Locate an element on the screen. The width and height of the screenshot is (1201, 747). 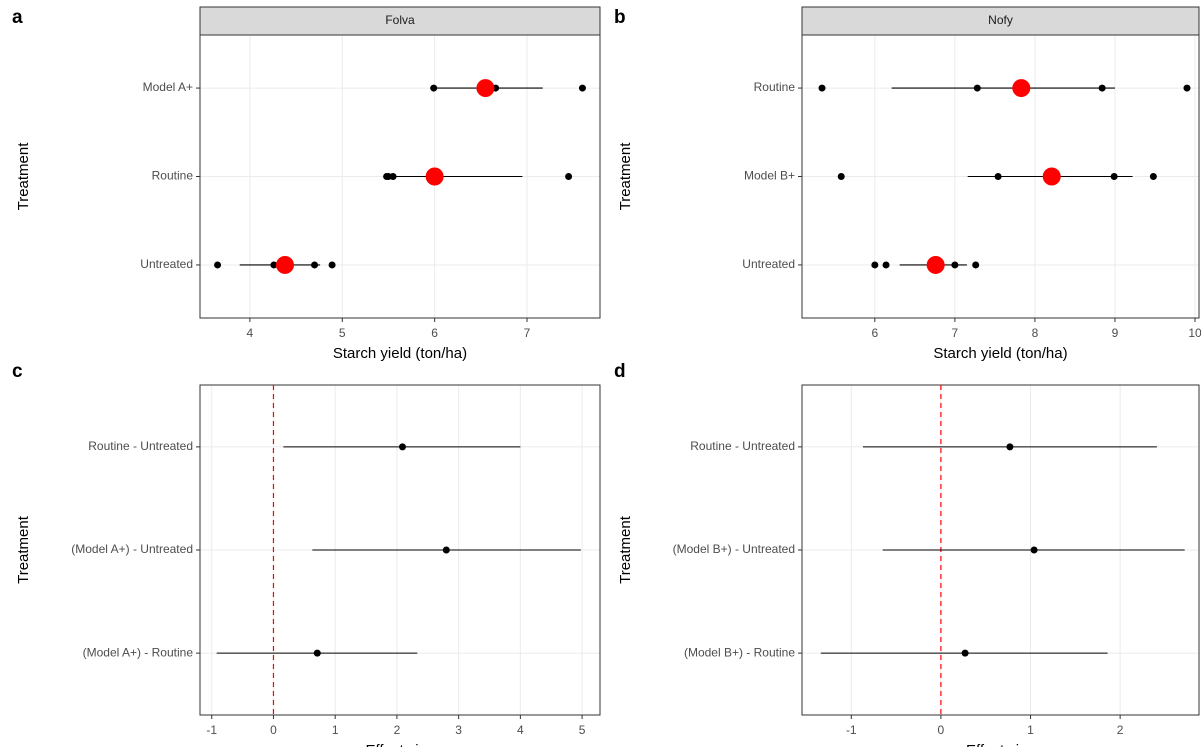
strip-label: Nofy is located at coordinates (1000, 20).